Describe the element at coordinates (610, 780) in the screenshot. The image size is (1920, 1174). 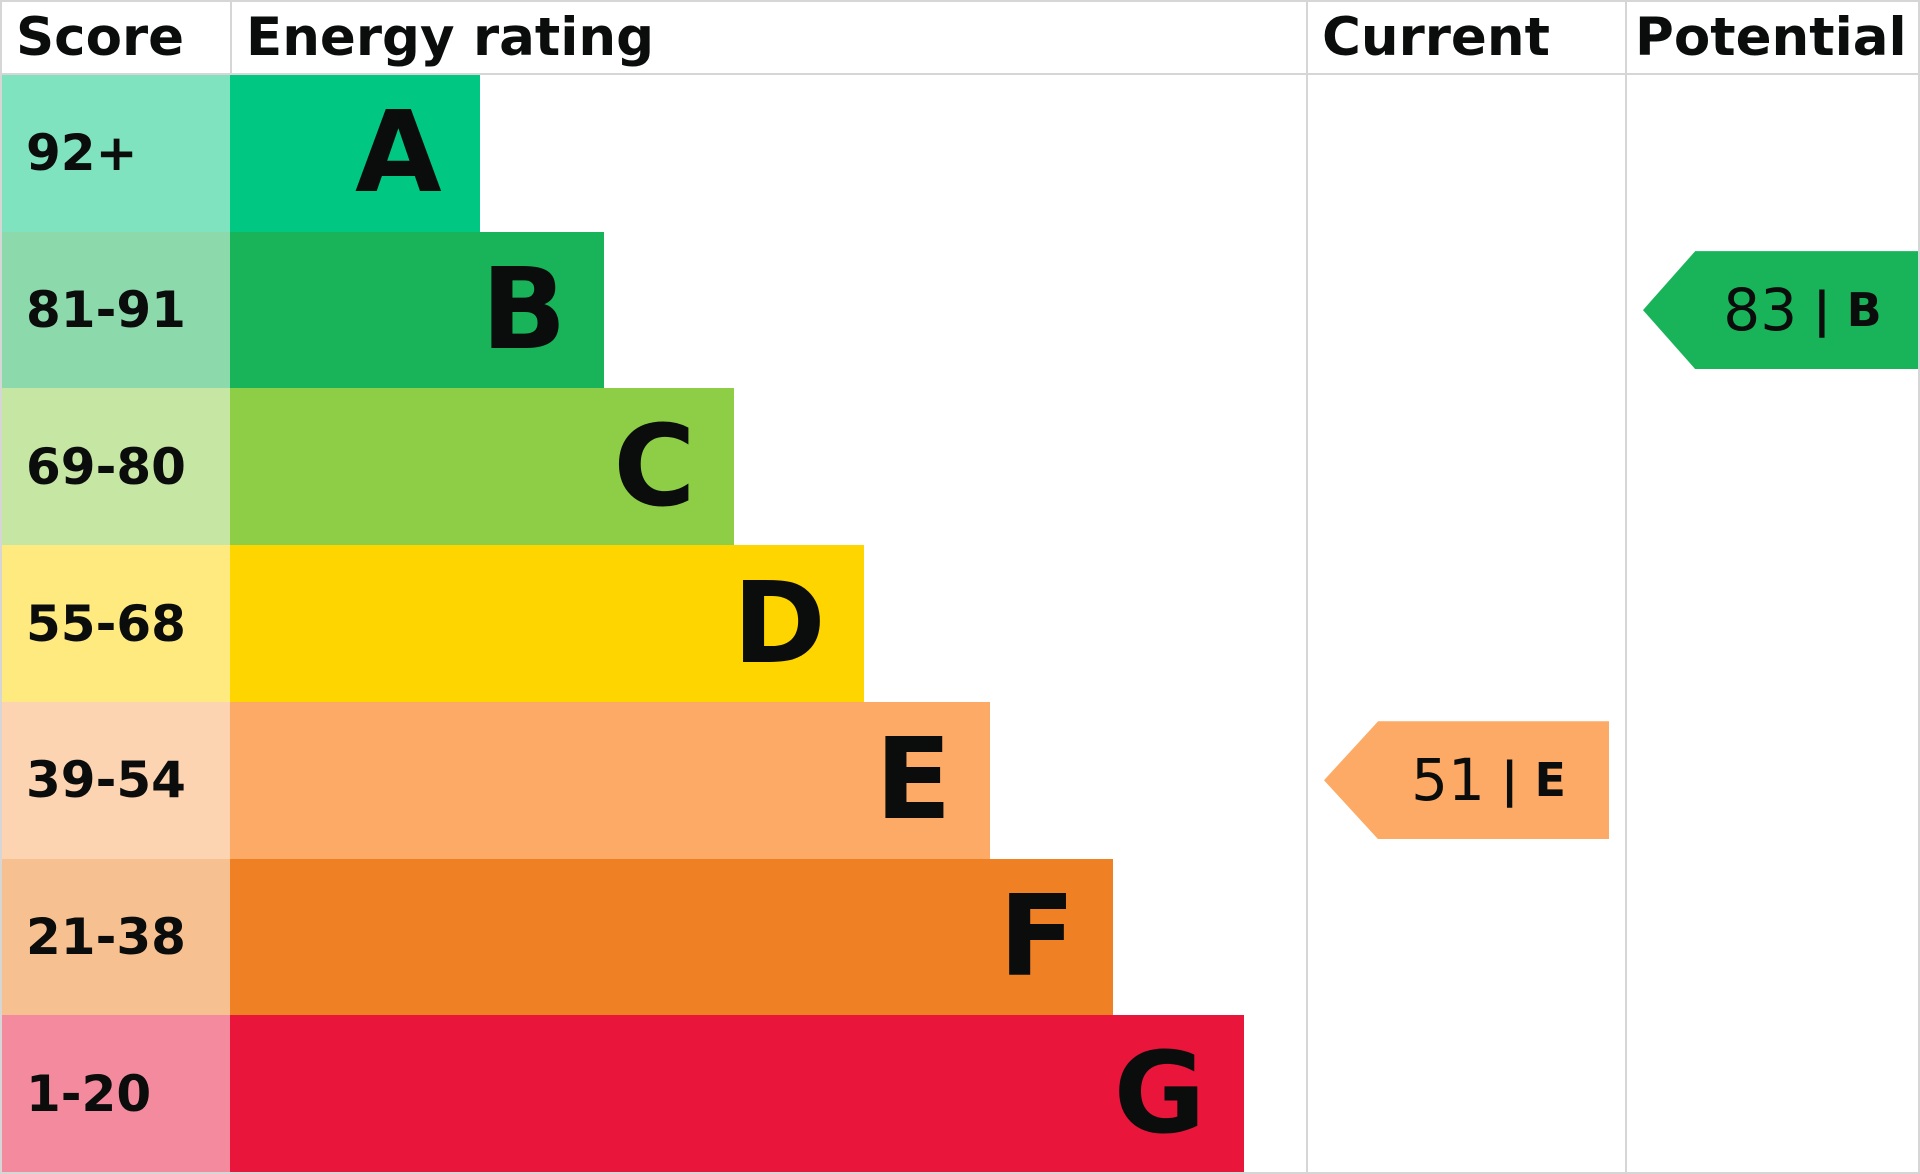
I see `rating-bar-e: E` at that location.